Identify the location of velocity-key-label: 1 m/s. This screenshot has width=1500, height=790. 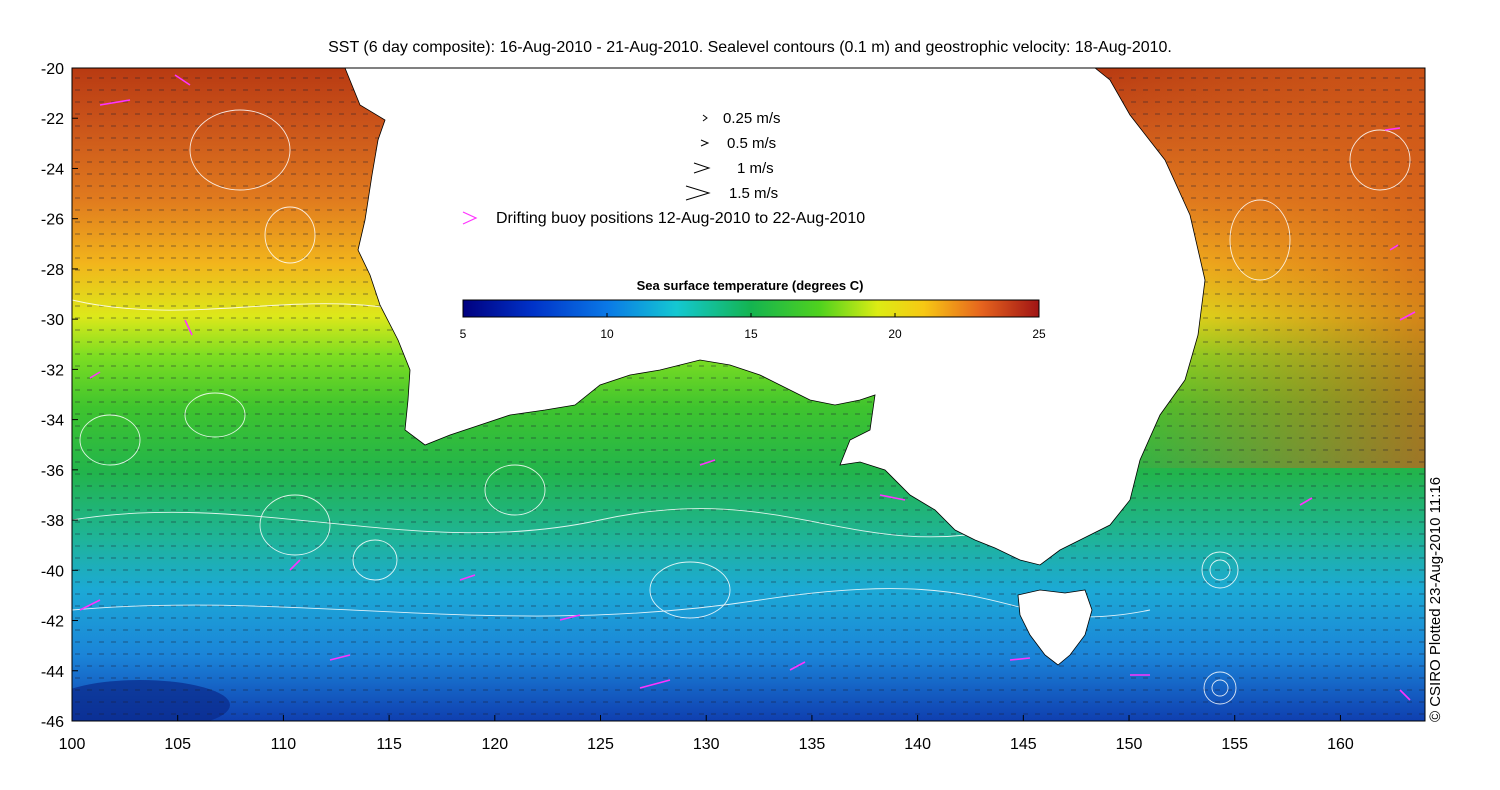
(755, 168).